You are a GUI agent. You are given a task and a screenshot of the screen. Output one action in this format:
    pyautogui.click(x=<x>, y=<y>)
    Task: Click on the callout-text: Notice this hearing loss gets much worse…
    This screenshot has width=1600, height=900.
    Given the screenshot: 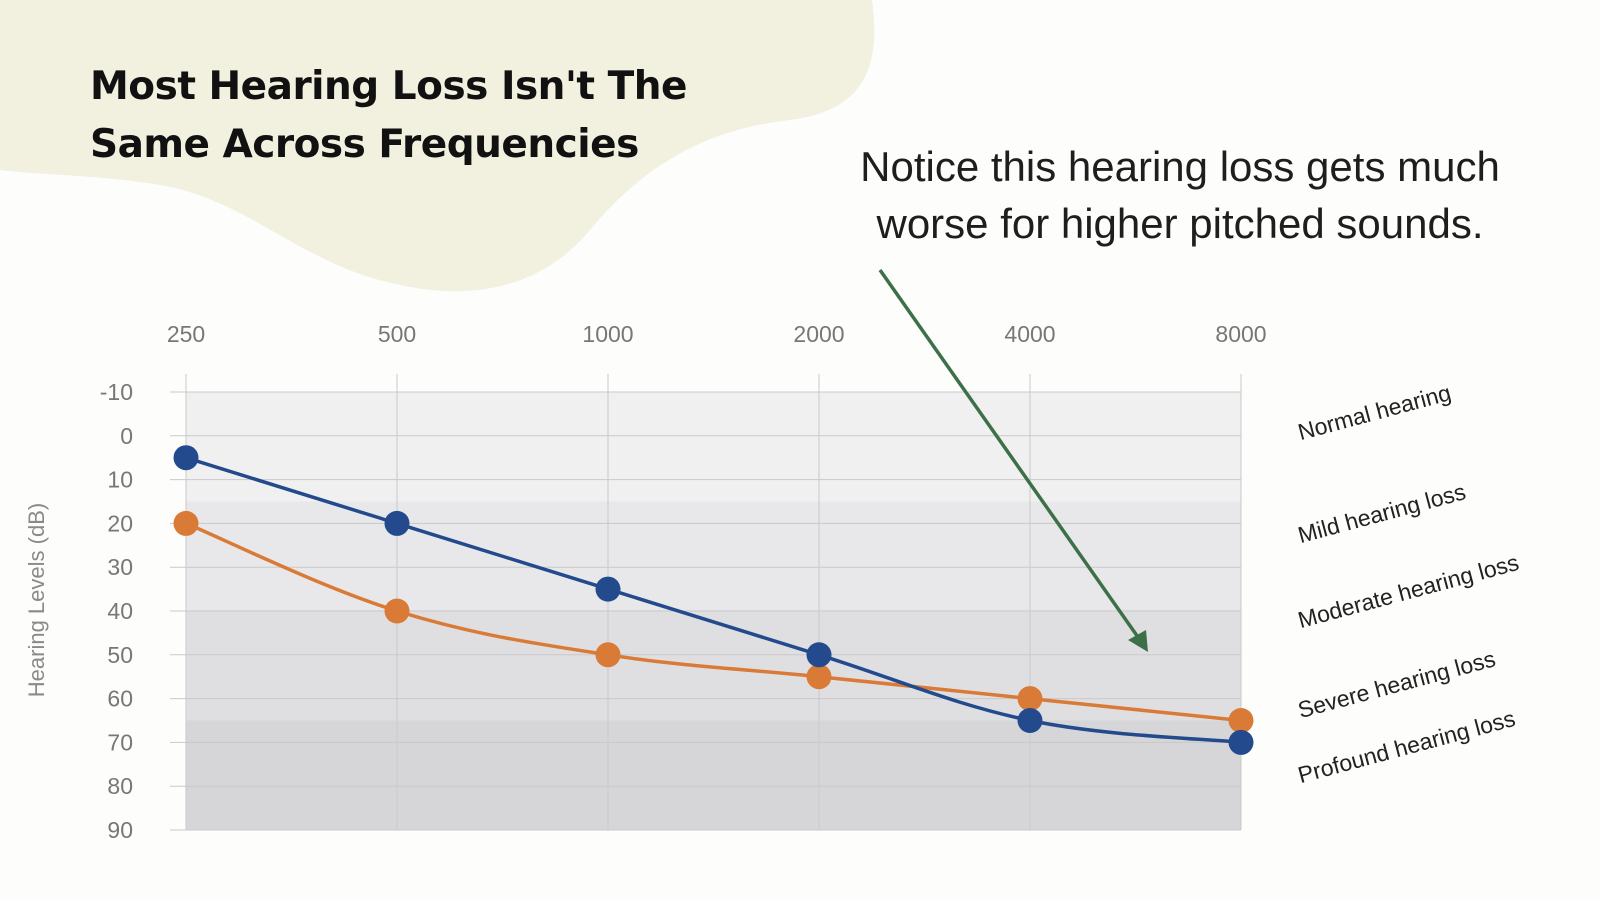 What is the action you would take?
    pyautogui.click(x=1180, y=195)
    